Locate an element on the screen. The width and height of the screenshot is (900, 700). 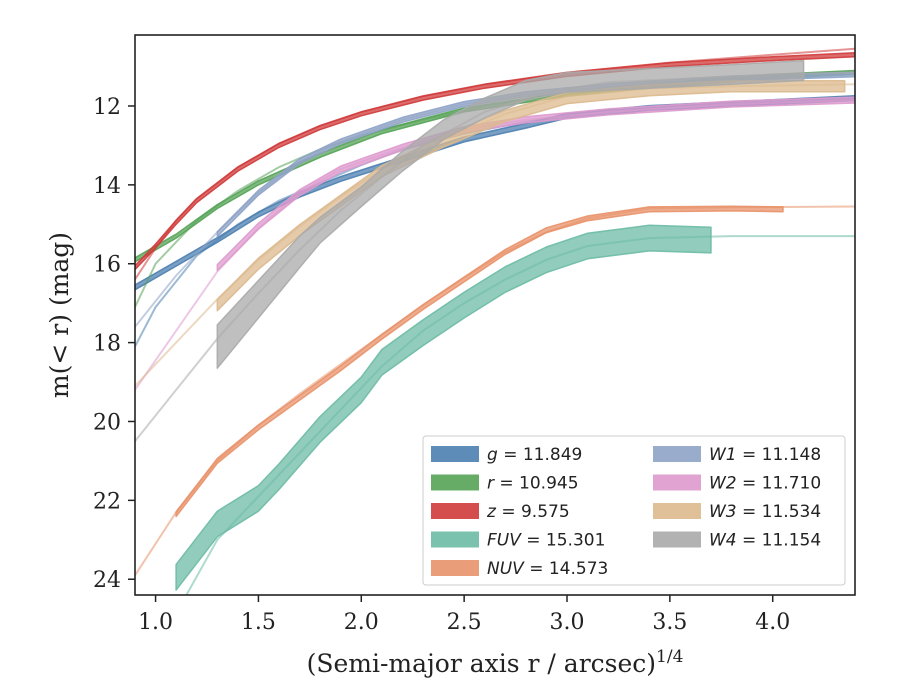
y-tick-label: 14 is located at coordinates (107, 186).